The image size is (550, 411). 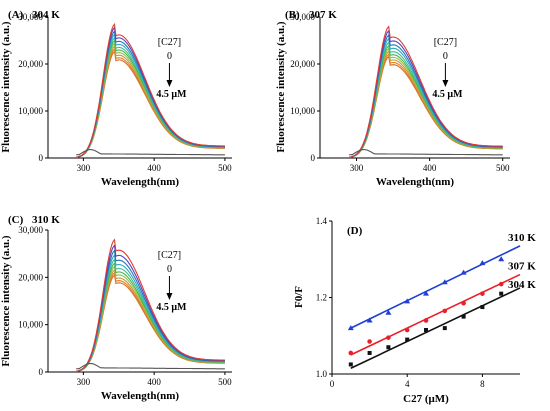 I want to click on series-label: 307 K, so click(x=522, y=267).